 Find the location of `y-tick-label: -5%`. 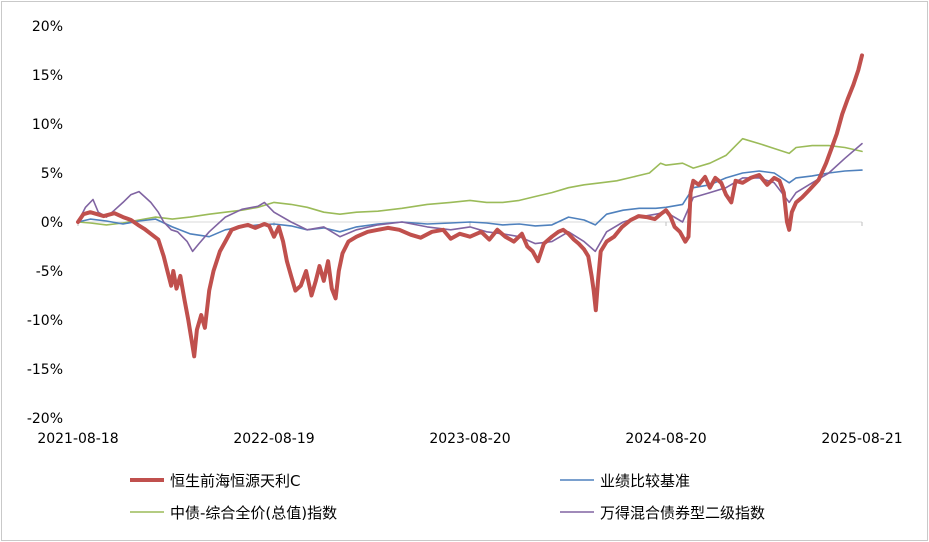

y-tick-label: -5% is located at coordinates (49, 272).